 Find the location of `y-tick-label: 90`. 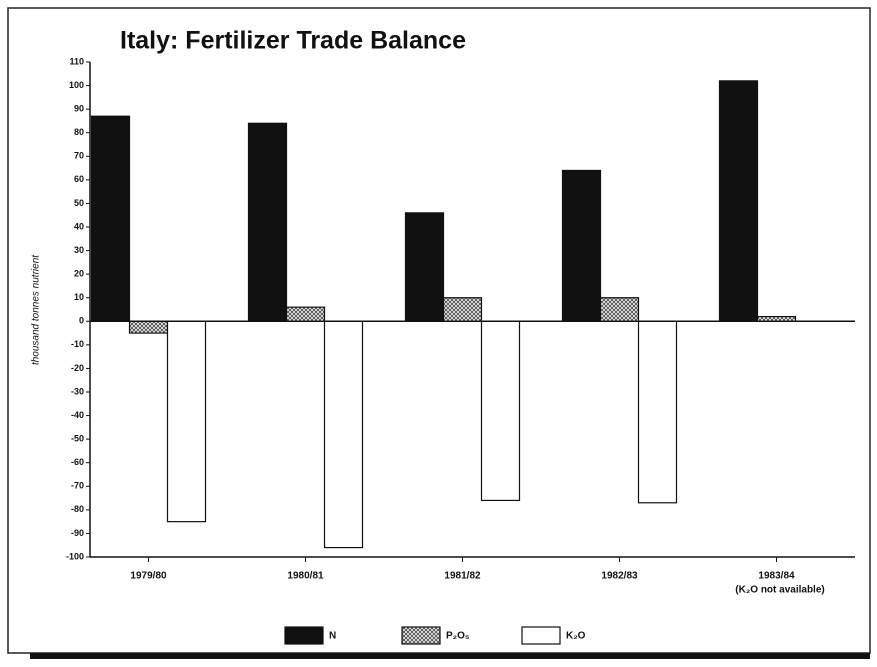

y-tick-label: 90 is located at coordinates (79, 109).